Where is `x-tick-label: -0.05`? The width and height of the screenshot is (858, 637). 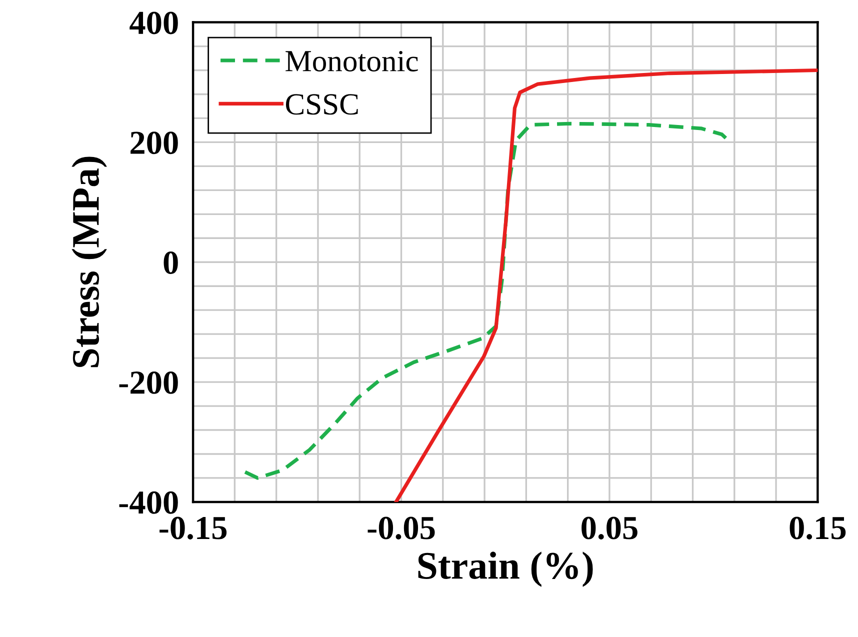 x-tick-label: -0.05 is located at coordinates (401, 528).